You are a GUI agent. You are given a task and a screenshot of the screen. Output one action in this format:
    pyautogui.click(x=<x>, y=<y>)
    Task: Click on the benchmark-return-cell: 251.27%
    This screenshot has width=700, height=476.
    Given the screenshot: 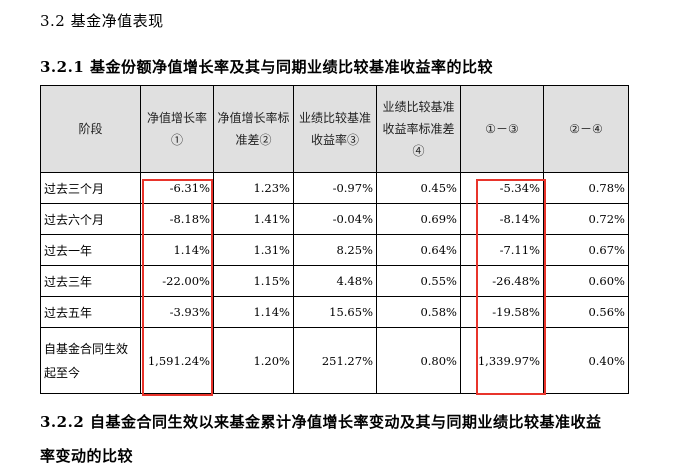 What is the action you would take?
    pyautogui.click(x=335, y=360)
    